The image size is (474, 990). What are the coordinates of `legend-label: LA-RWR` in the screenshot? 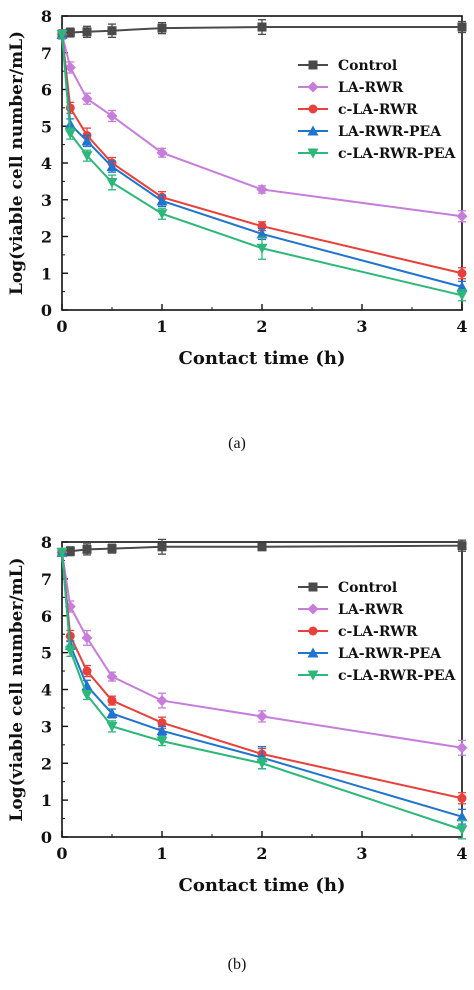 It's located at (371, 88).